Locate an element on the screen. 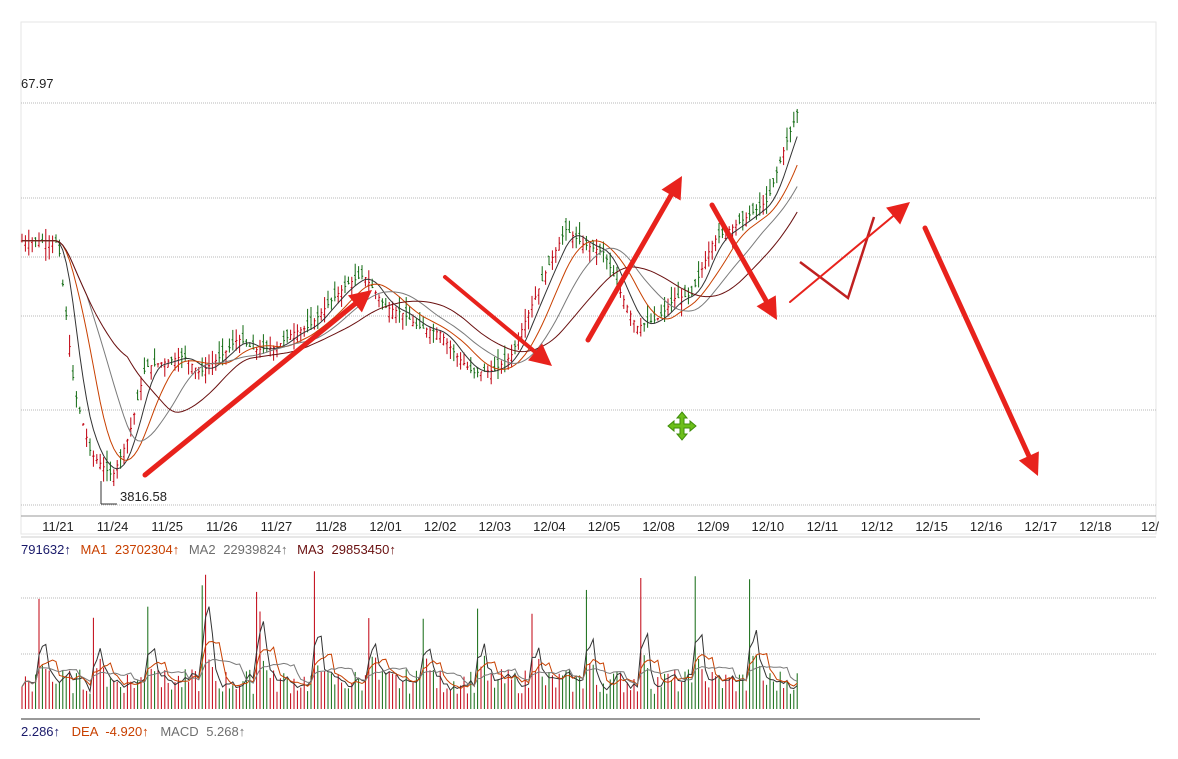 The height and width of the screenshot is (759, 1178). x-axis-label: 11/24 is located at coordinates (113, 526).